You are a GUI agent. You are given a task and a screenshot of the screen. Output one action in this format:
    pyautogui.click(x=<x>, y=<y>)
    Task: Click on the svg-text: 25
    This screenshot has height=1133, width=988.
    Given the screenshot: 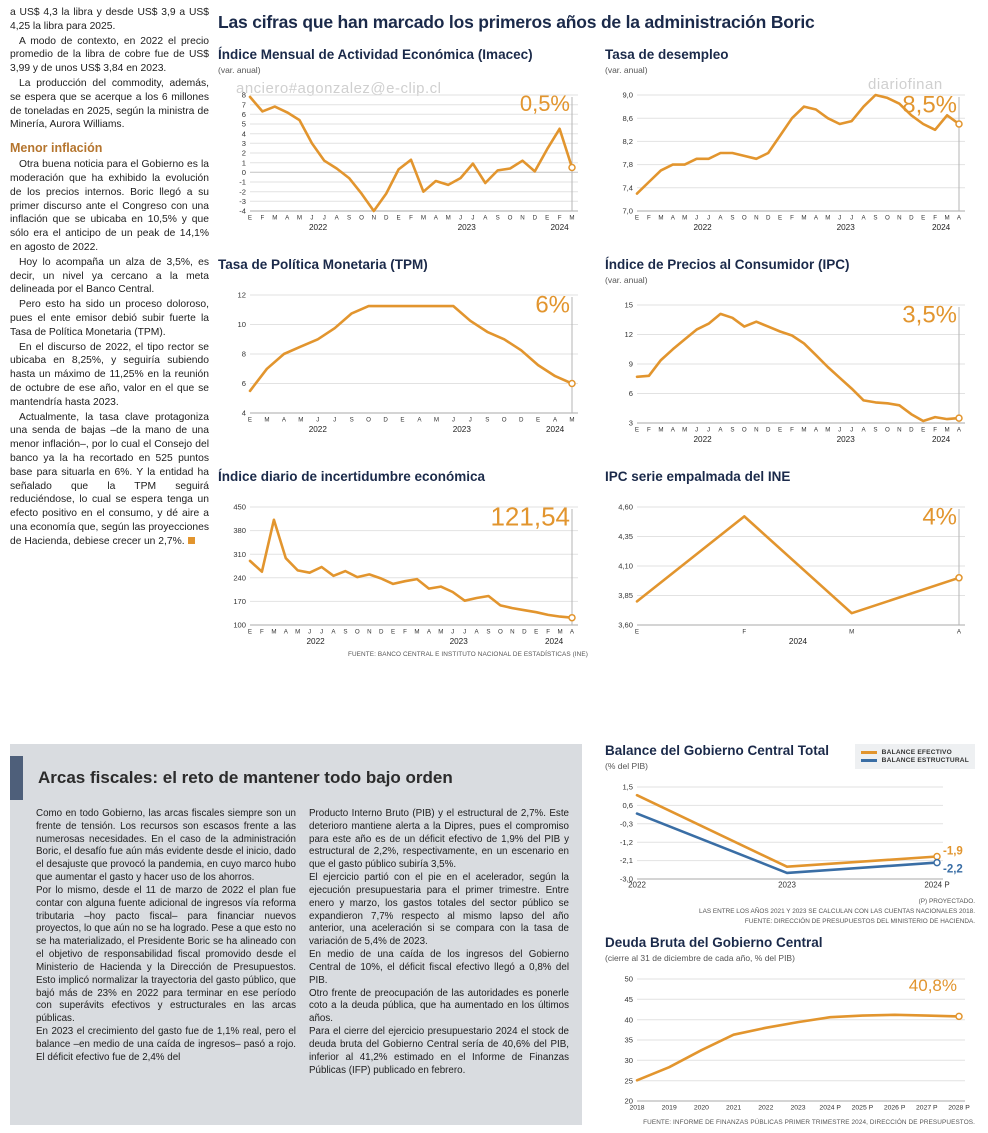 What is the action you would take?
    pyautogui.click(x=629, y=1080)
    